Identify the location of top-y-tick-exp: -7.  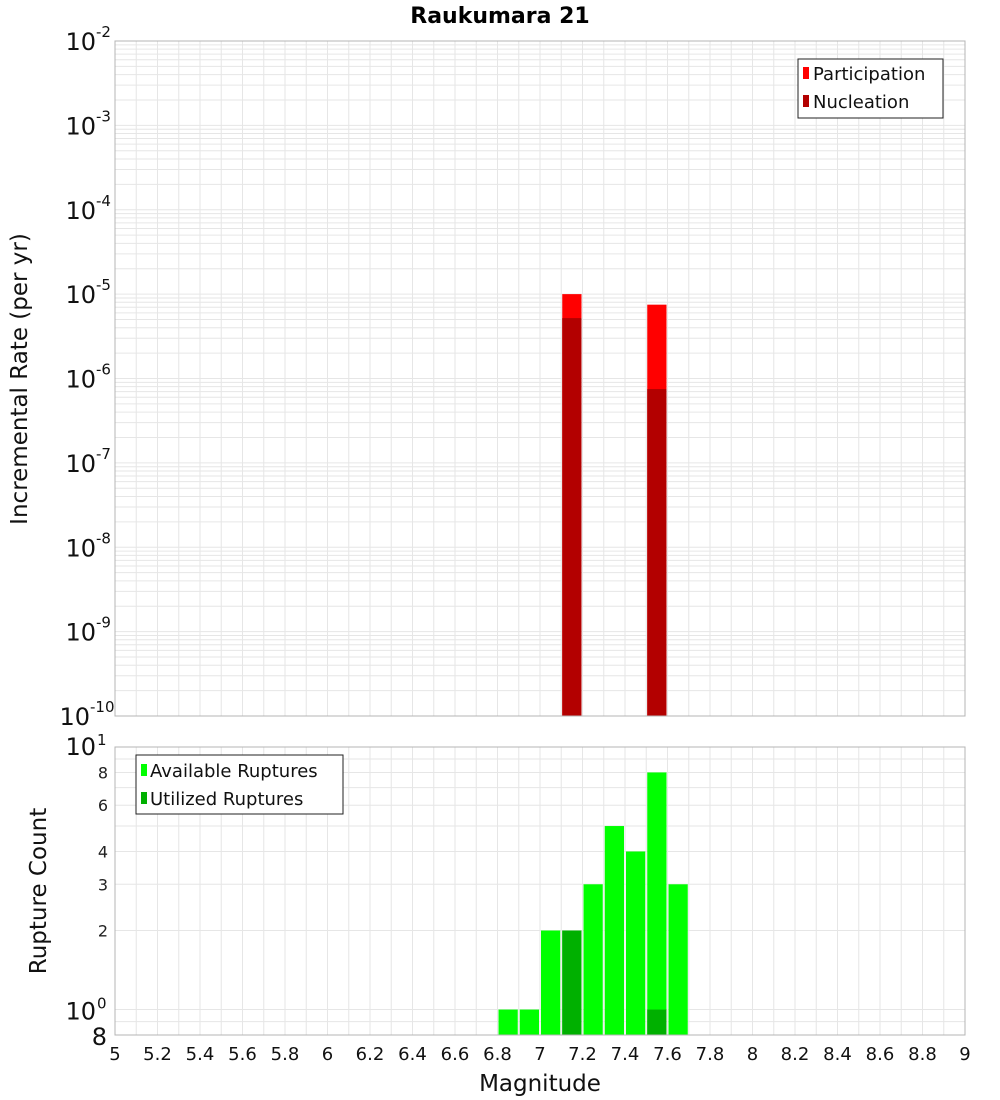
(103, 454).